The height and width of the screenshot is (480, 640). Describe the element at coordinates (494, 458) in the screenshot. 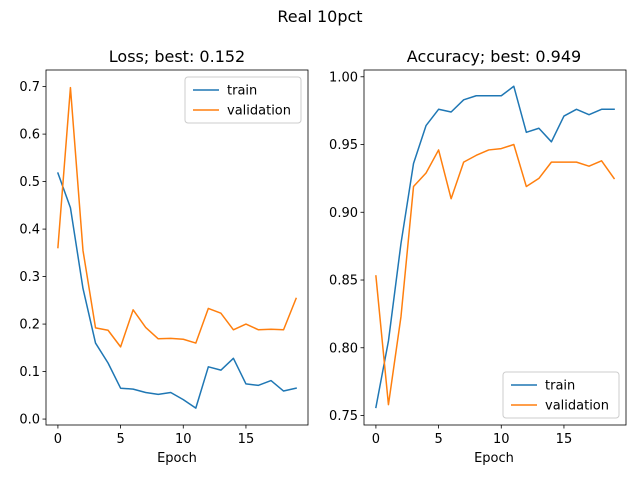

I see `accuracy-chart-xlabel: Epoch` at that location.